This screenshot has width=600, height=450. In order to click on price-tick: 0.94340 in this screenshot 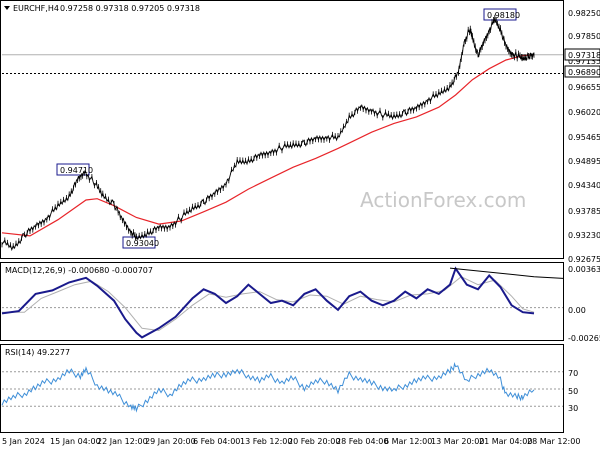, I will do `click(584, 185)`.